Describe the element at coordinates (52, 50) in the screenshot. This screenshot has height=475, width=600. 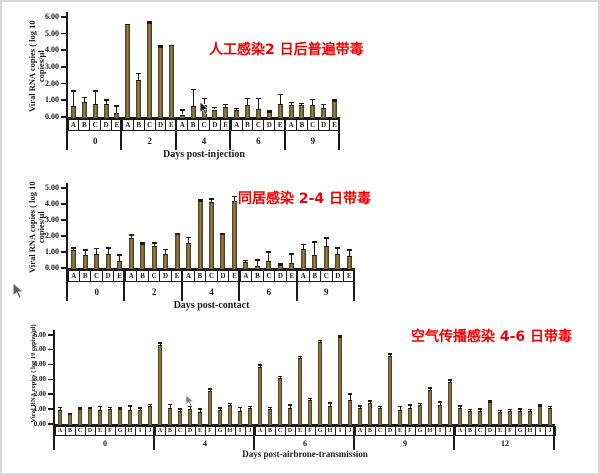
I see `y-tick-label: 4.00` at that location.